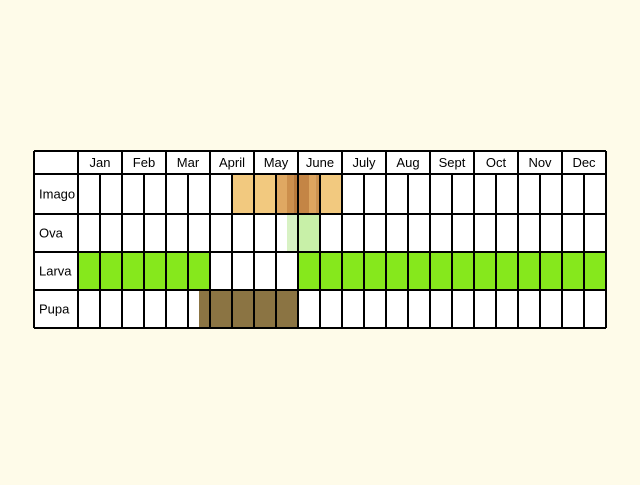  Describe the element at coordinates (584, 162) in the screenshot. I see `month-label: Dec` at that location.